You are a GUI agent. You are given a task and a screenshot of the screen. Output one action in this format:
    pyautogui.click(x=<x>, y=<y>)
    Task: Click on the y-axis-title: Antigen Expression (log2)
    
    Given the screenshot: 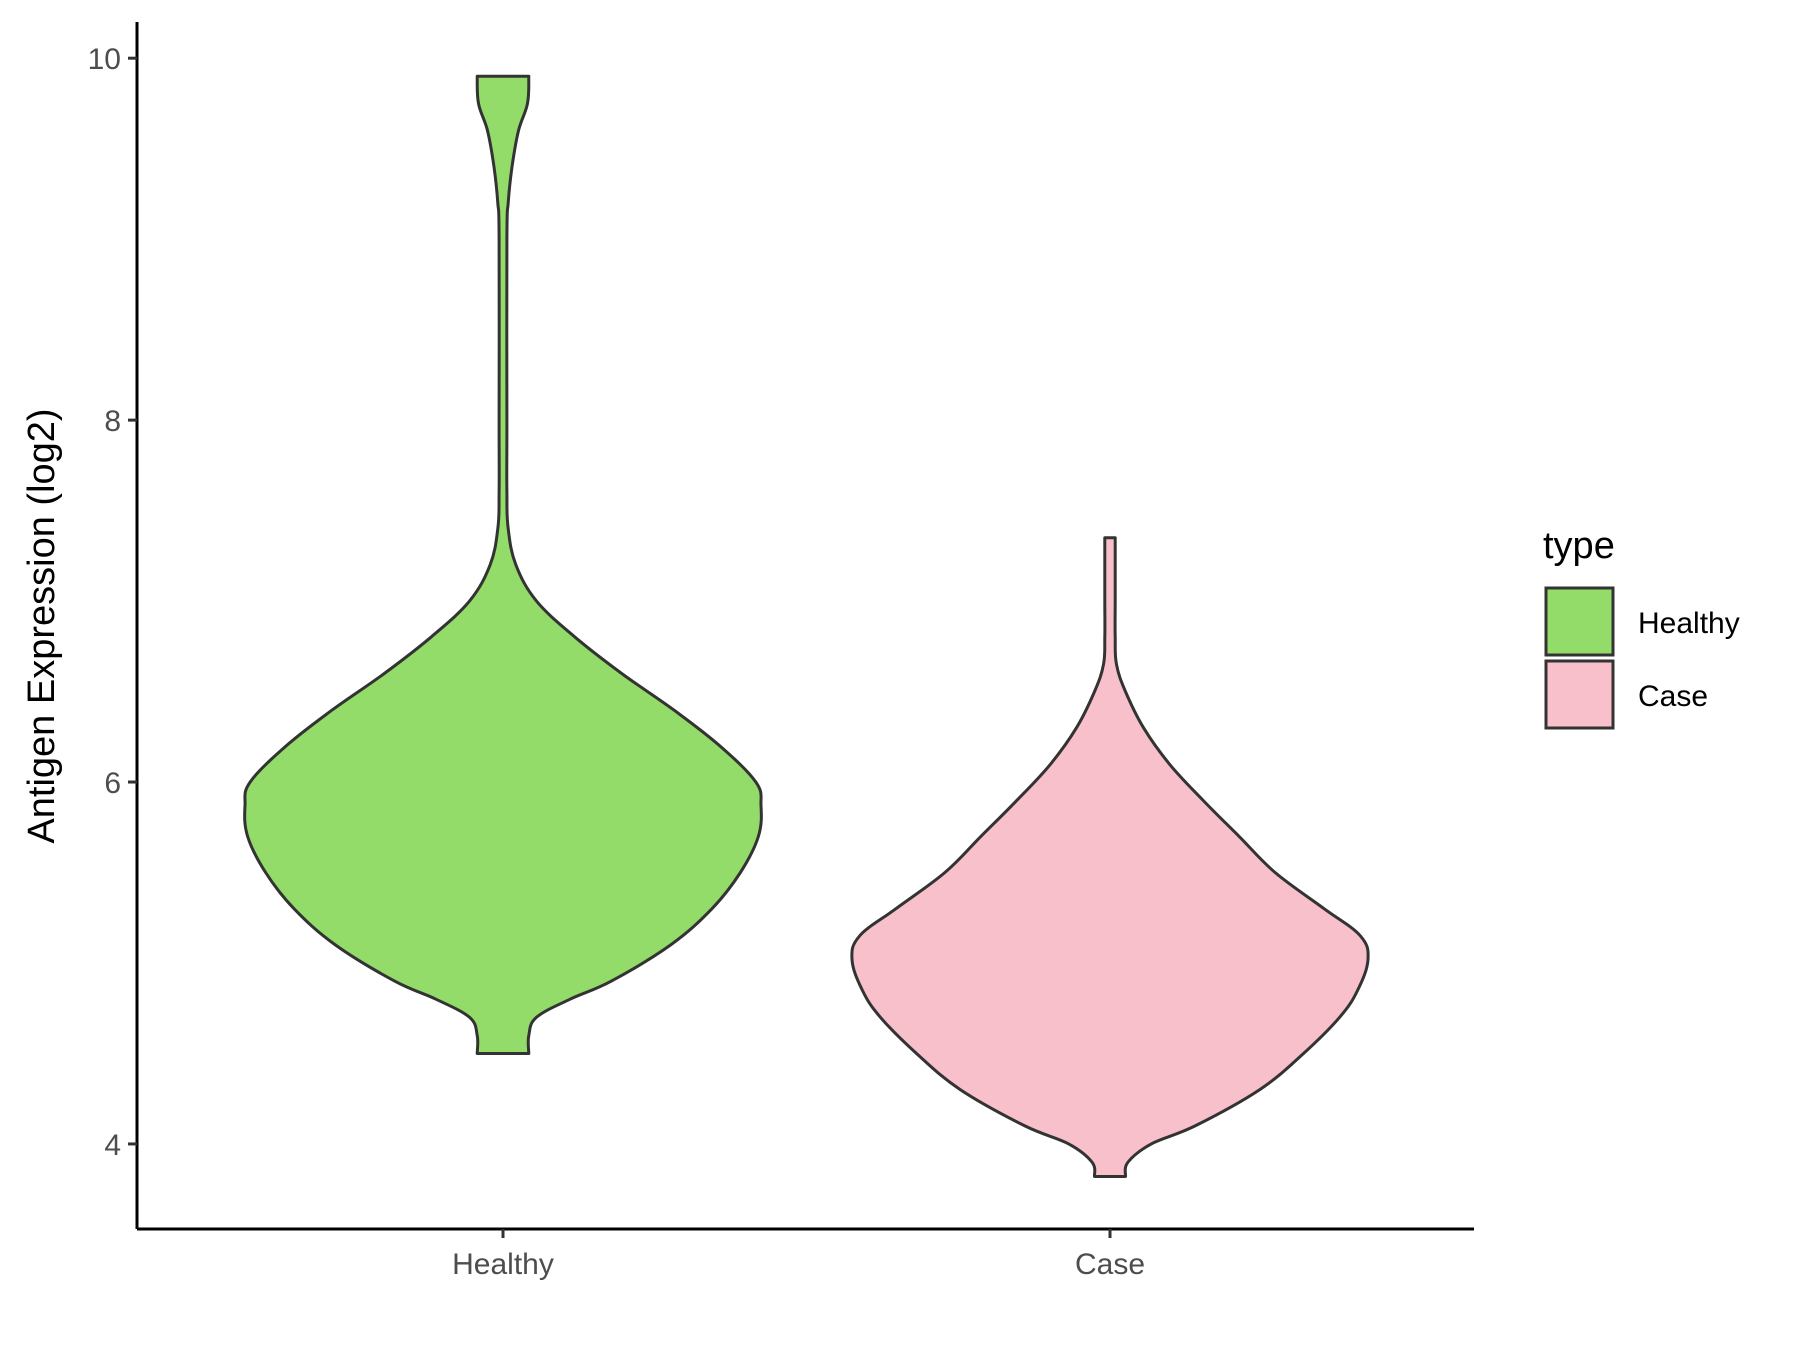 What is the action you would take?
    pyautogui.click(x=42, y=625)
    